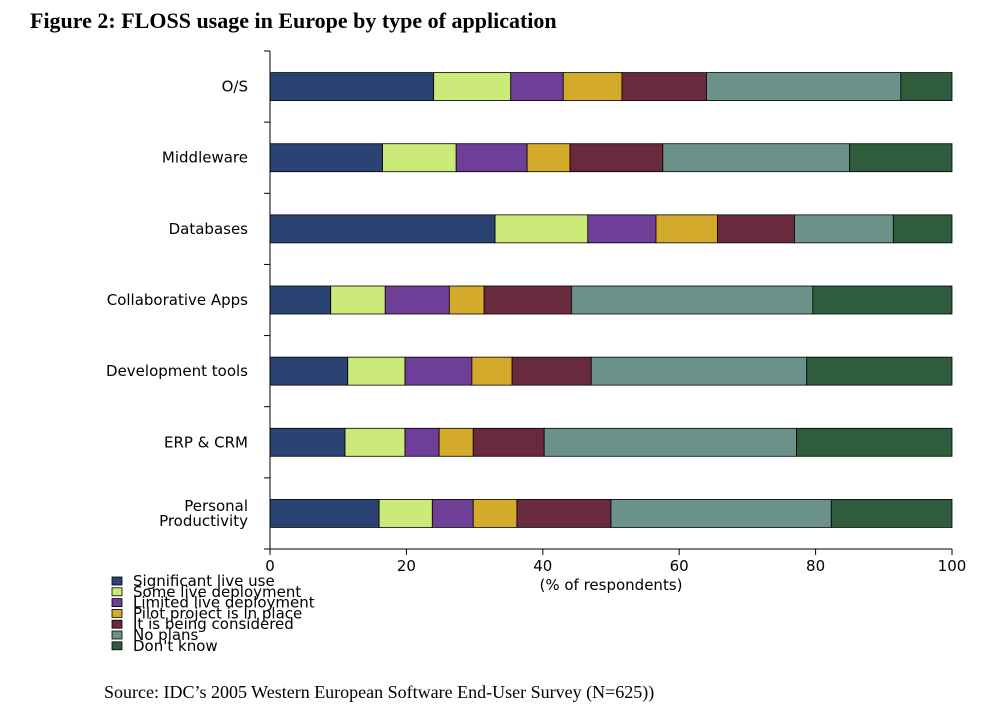  What do you see at coordinates (542, 566) in the screenshot?
I see `x-tick-label: 40` at bounding box center [542, 566].